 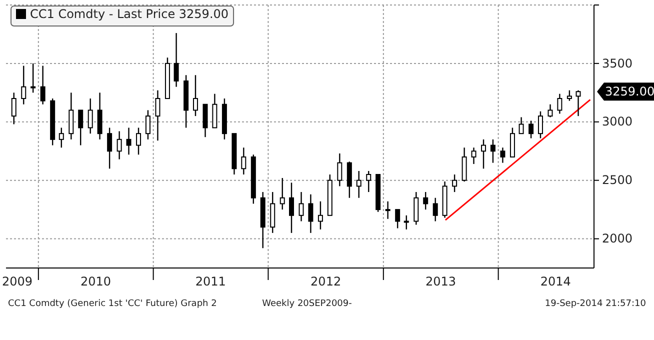 What do you see at coordinates (617, 121) in the screenshot?
I see `y-tick-label: 3000` at bounding box center [617, 121].